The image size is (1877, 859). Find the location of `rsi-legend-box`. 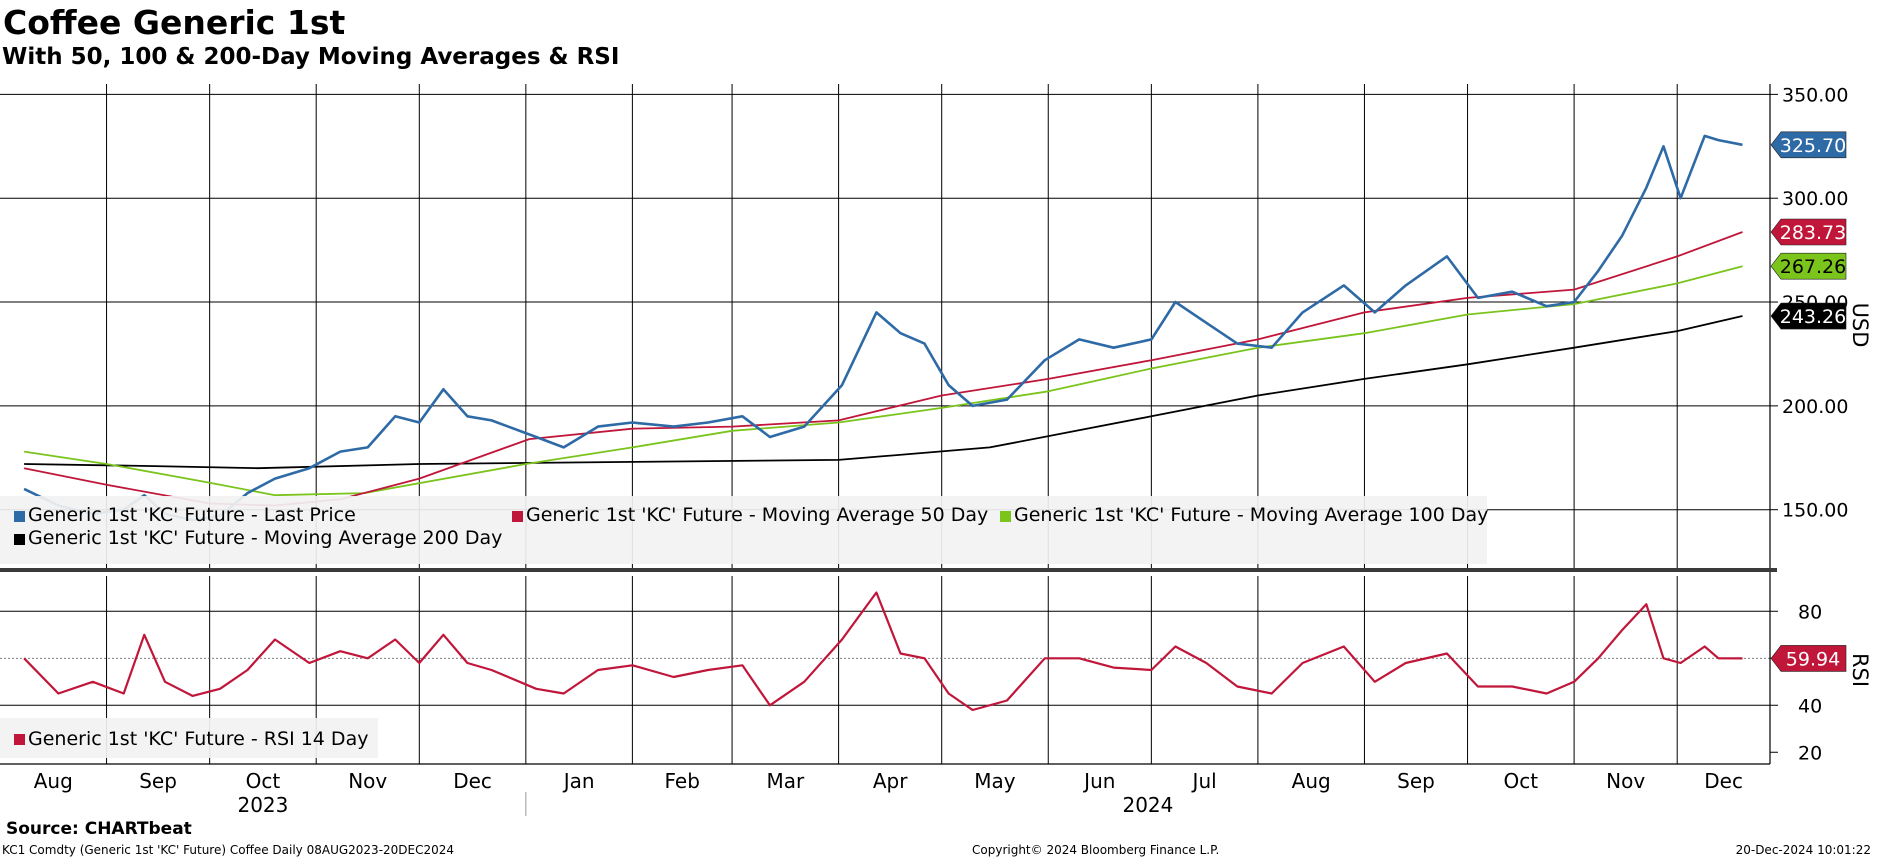

rsi-legend-box is located at coordinates (189, 738).